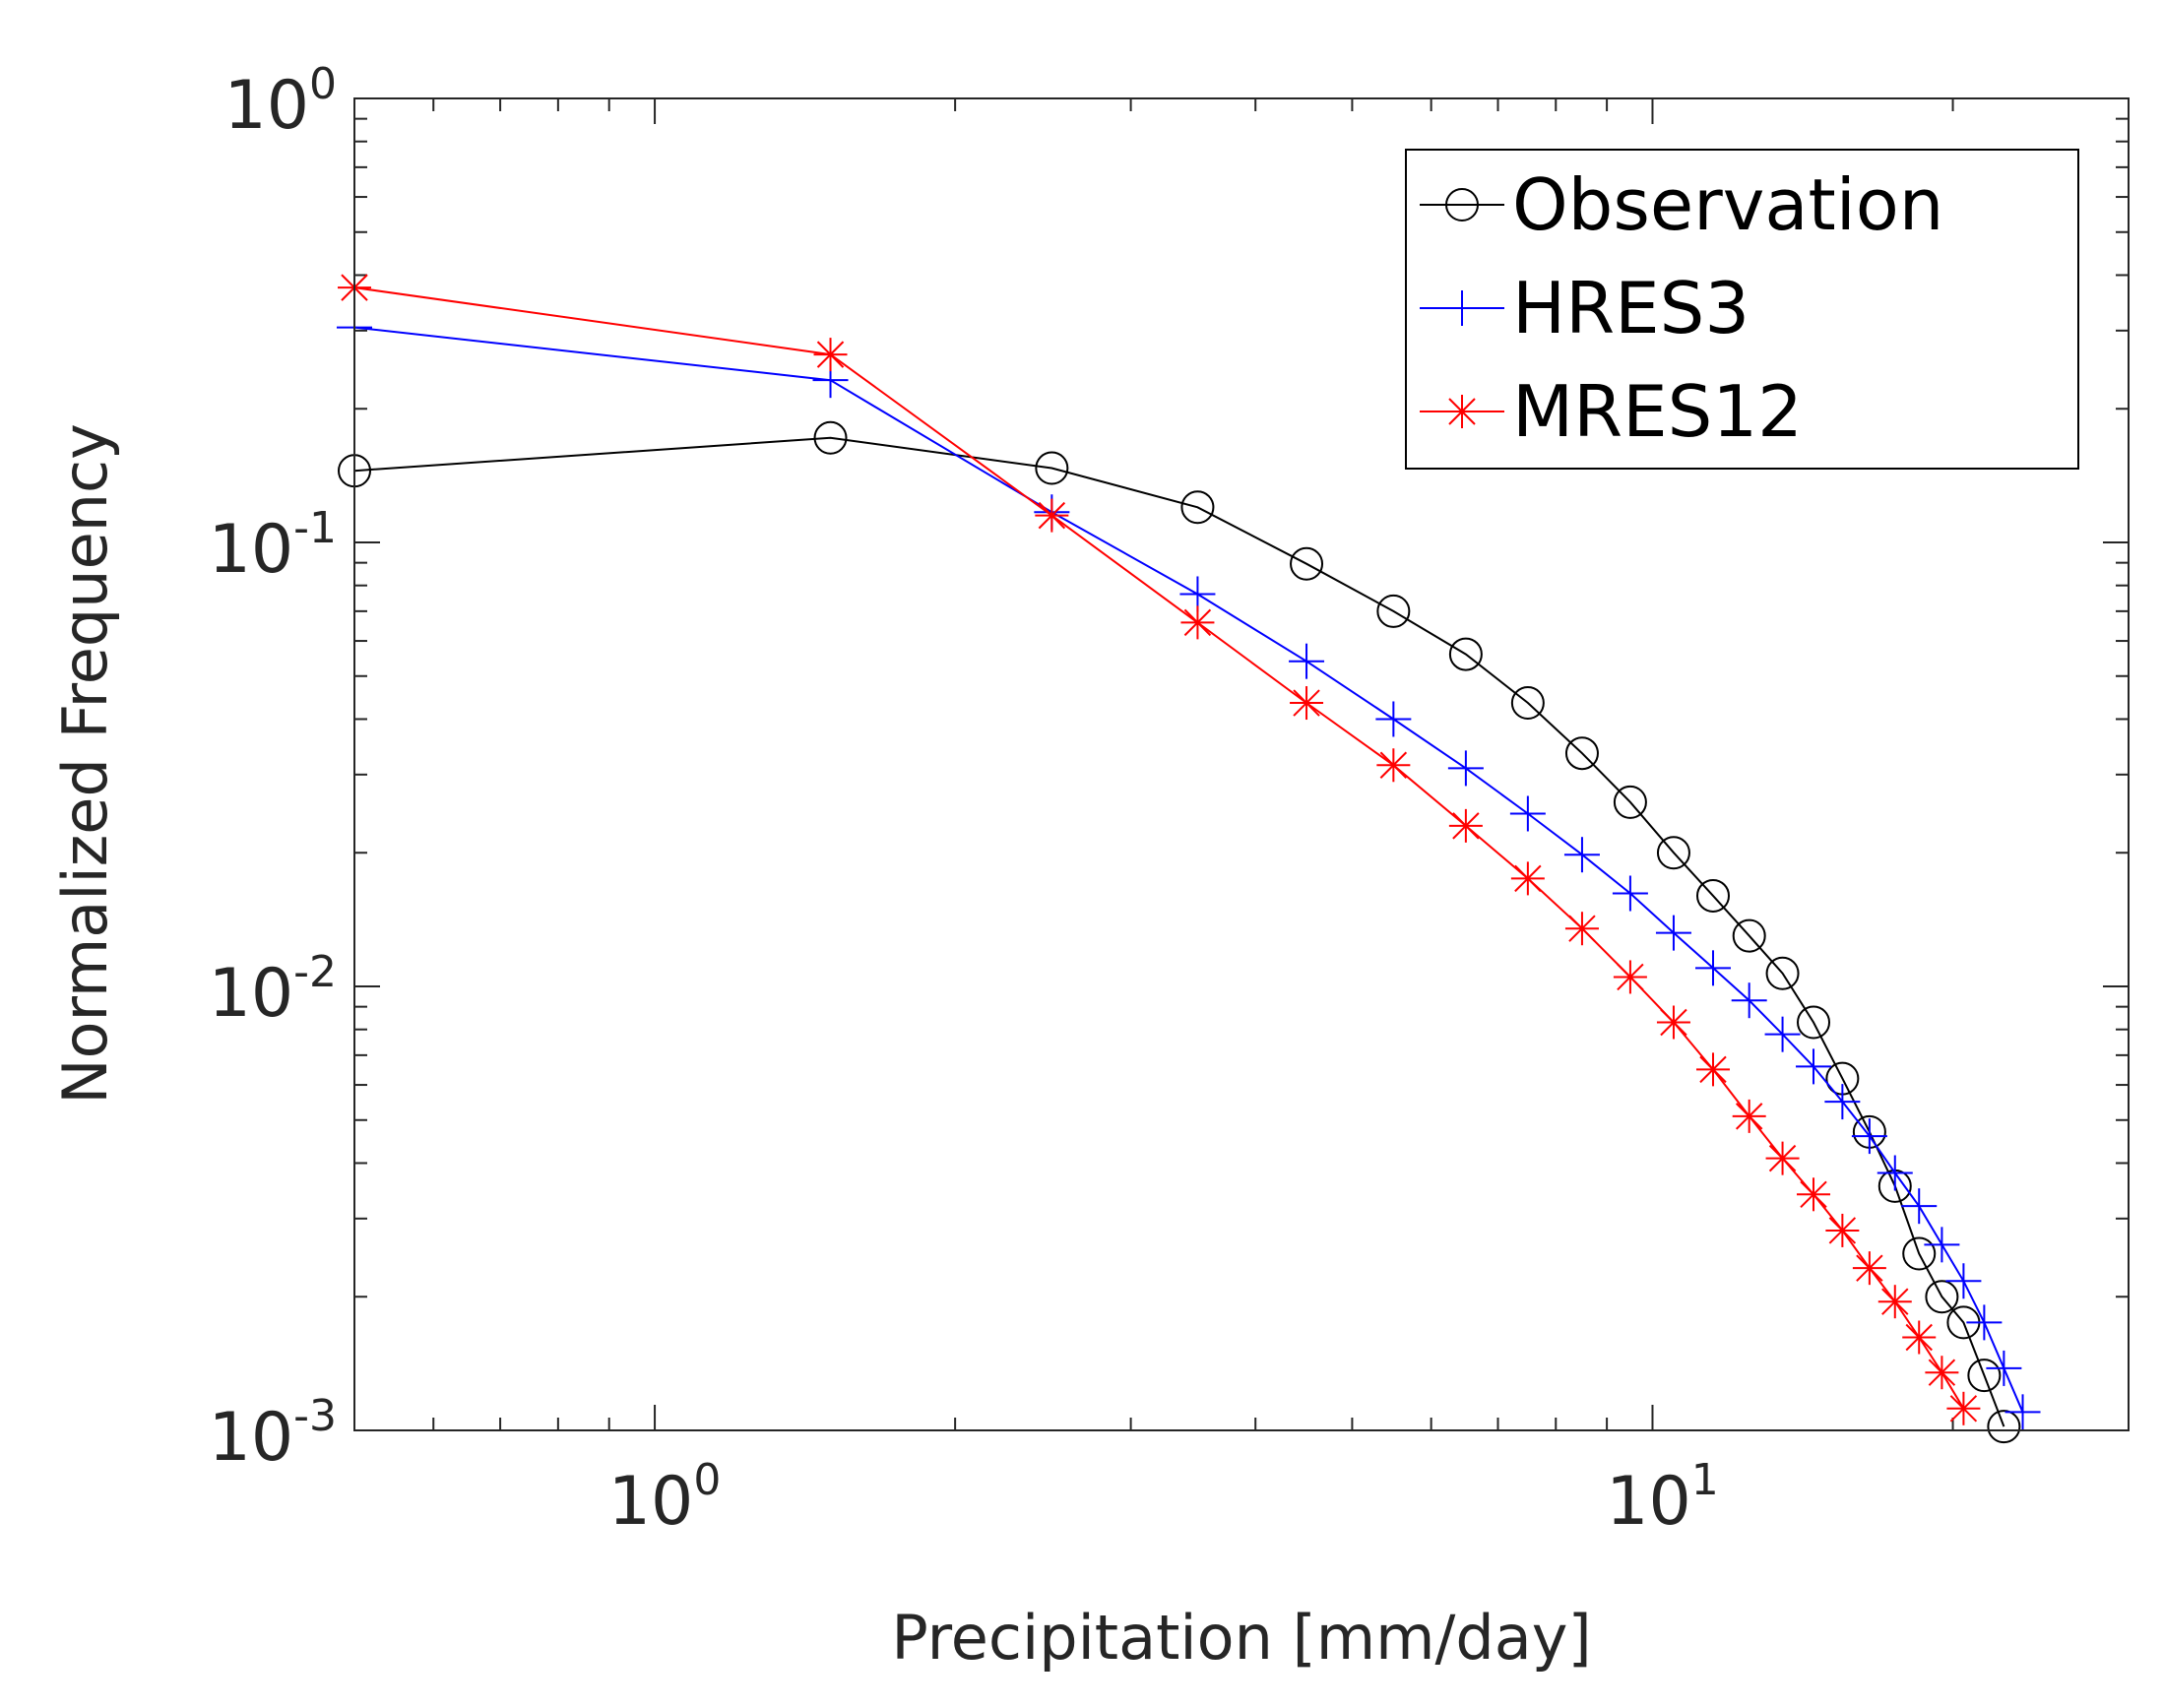 This screenshot has height=1708, width=2163. What do you see at coordinates (273, 1434) in the screenshot?
I see `y-tick-label: 10⁻³` at bounding box center [273, 1434].